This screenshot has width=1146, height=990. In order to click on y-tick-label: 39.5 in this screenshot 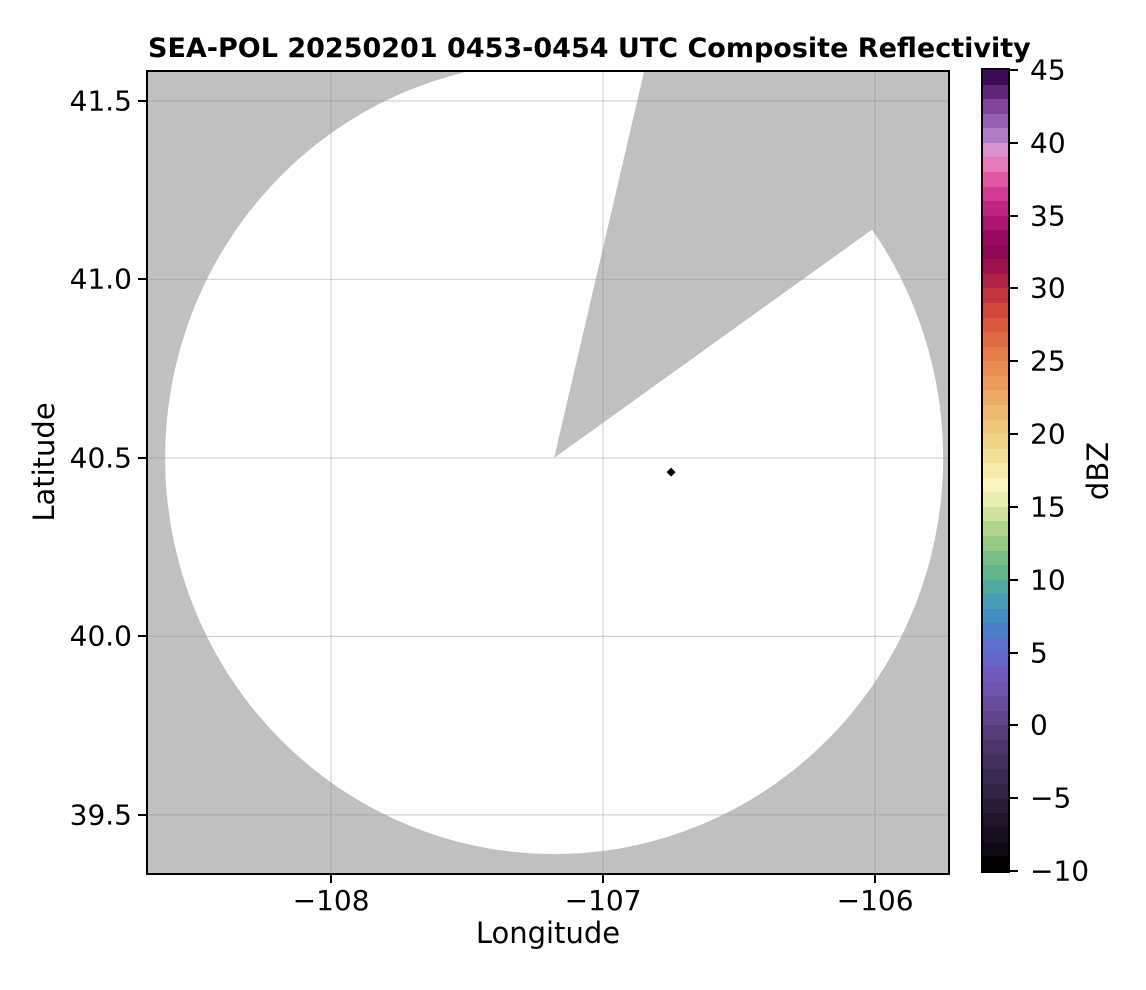, I will do `click(100, 815)`.